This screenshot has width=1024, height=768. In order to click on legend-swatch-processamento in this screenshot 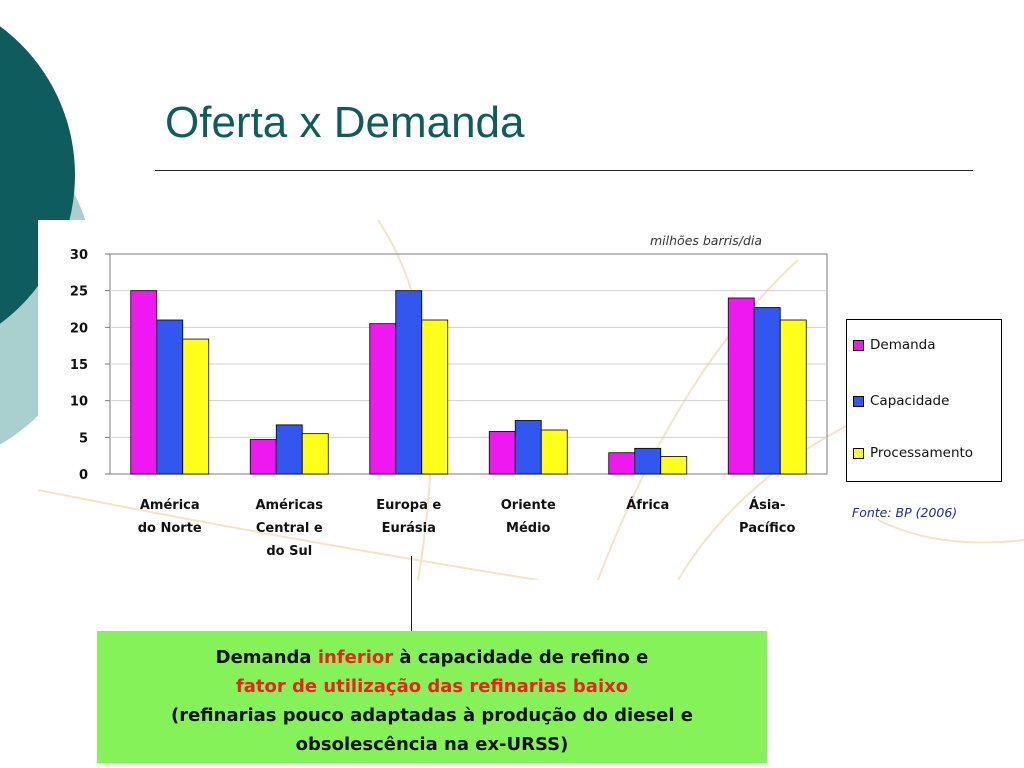, I will do `click(858, 453)`.